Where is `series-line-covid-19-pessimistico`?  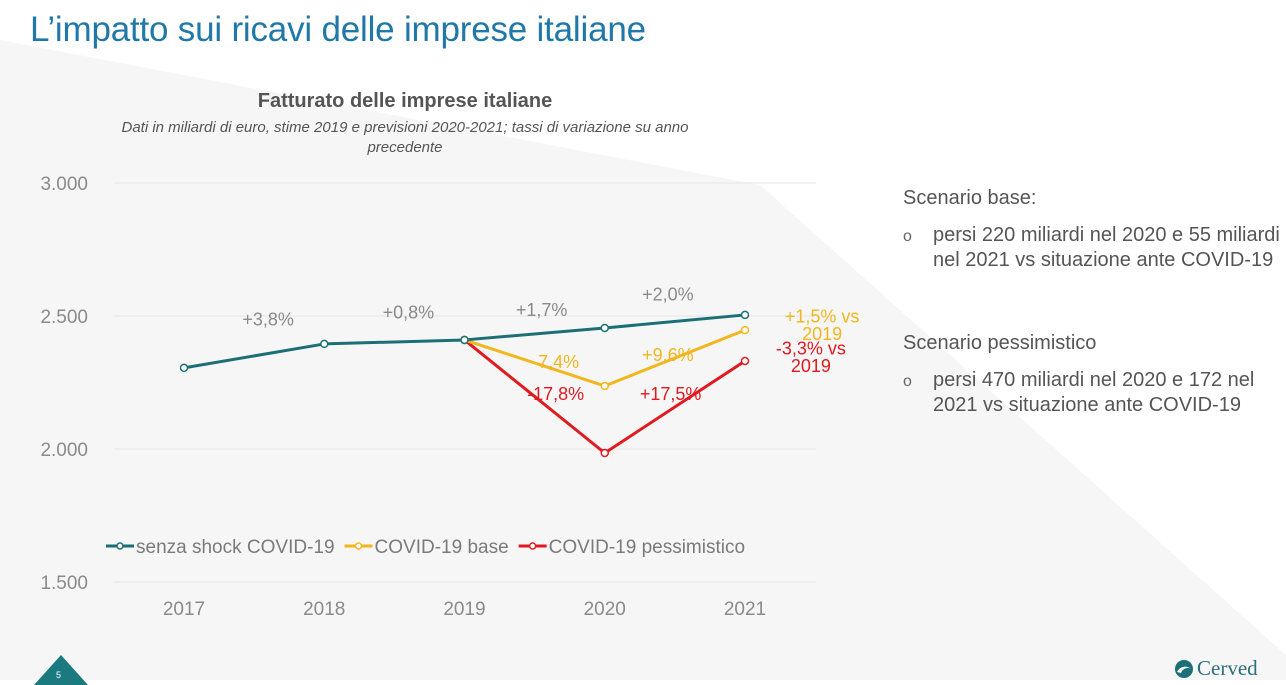 series-line-covid-19-pessimistico is located at coordinates (604, 396).